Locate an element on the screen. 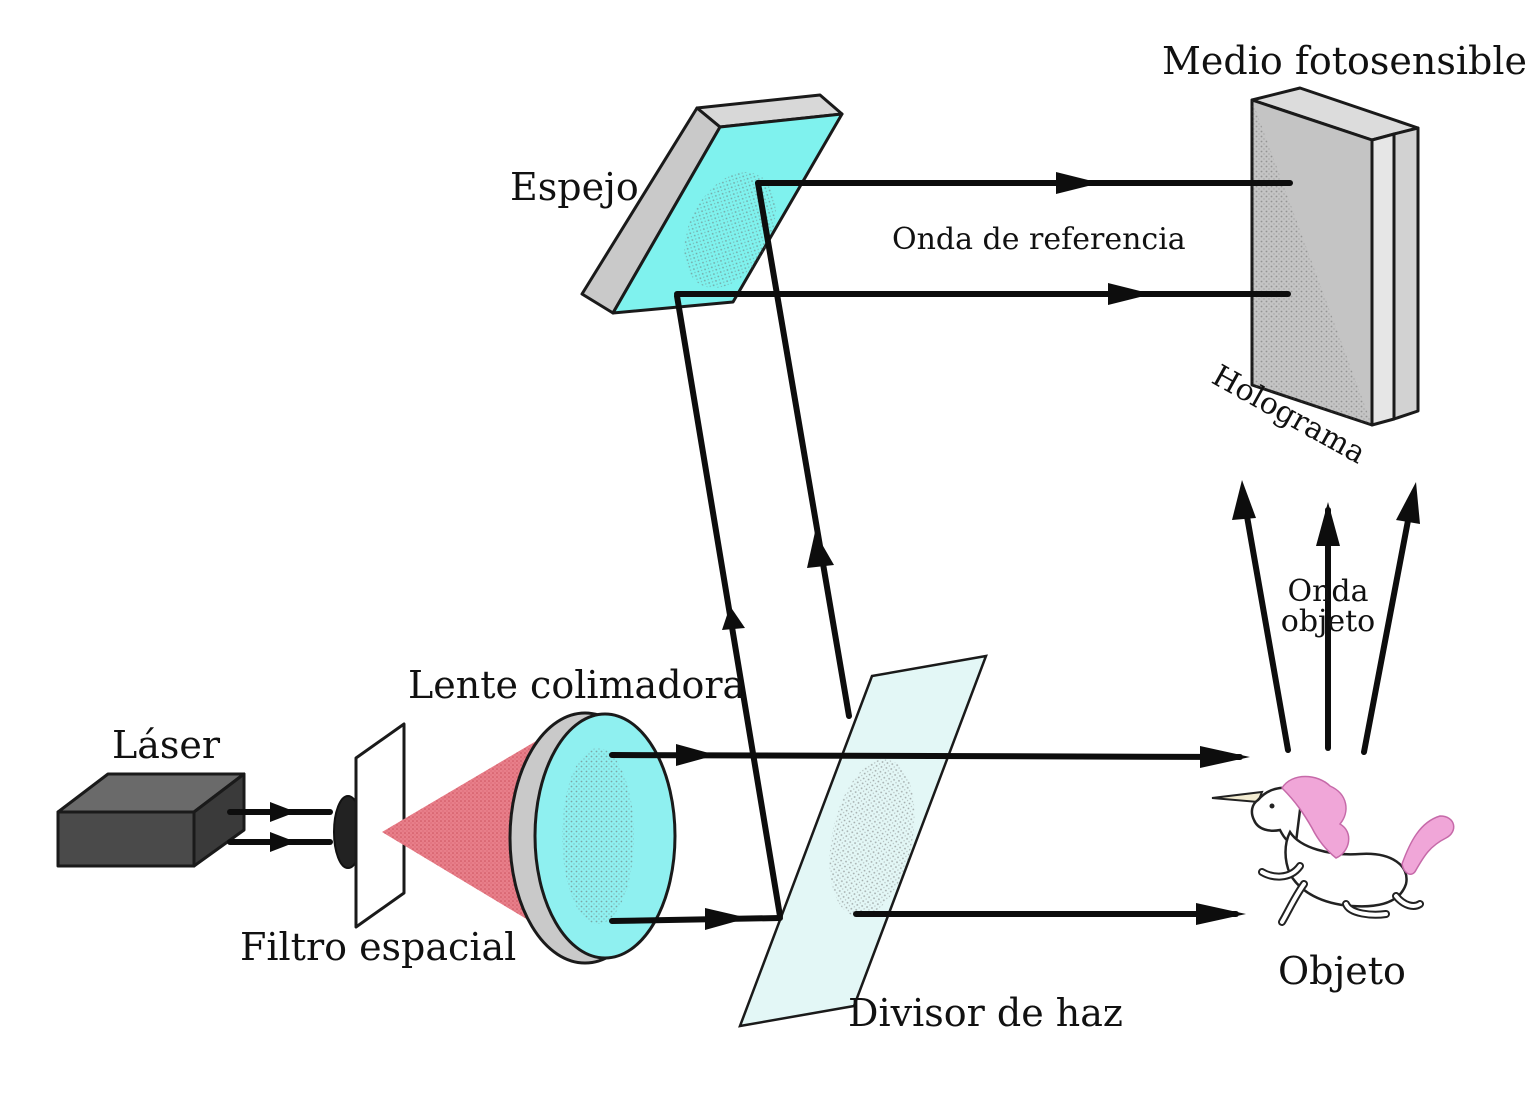  label-reference-wave: Onda de referencia is located at coordinates (1039, 239).